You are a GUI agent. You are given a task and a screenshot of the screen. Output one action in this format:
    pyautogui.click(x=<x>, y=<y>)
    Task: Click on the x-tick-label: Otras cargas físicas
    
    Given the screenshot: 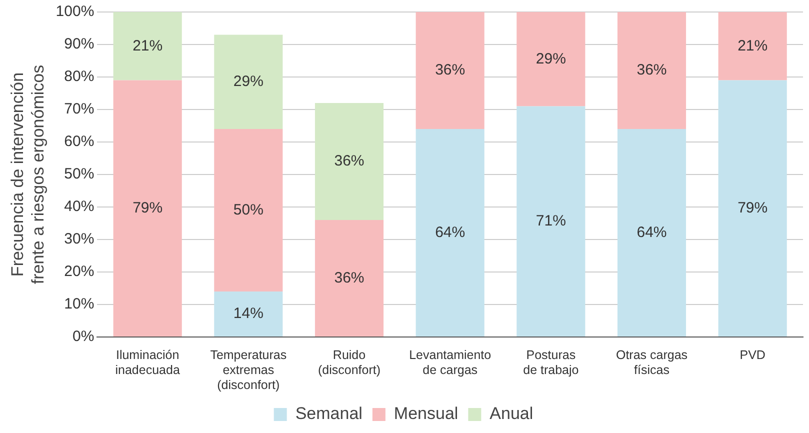 What is the action you would take?
    pyautogui.click(x=652, y=362)
    